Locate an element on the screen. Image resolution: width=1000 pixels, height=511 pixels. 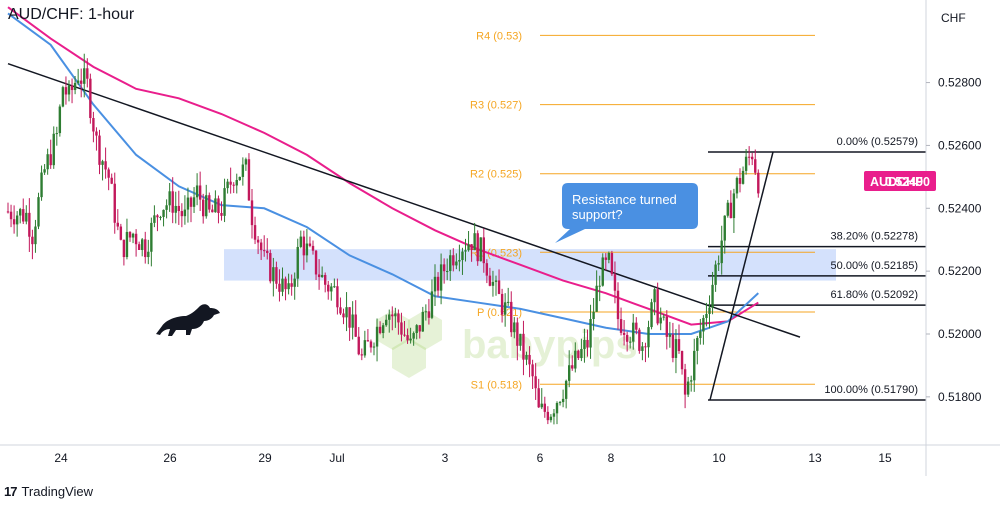
pivot-label-0: R4 (0.53) is located at coordinates (499, 36).